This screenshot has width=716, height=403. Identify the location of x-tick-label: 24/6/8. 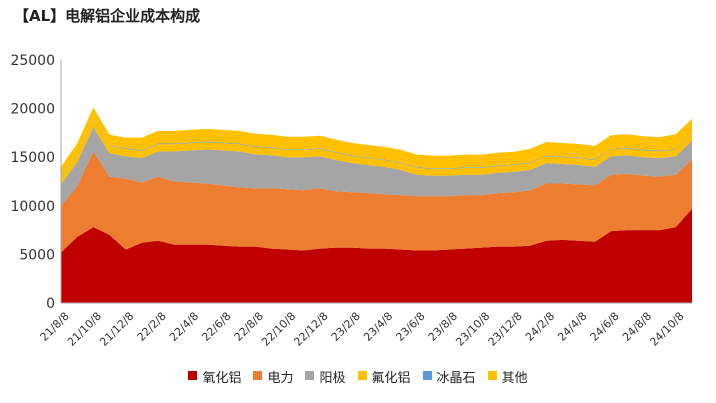
(605, 327).